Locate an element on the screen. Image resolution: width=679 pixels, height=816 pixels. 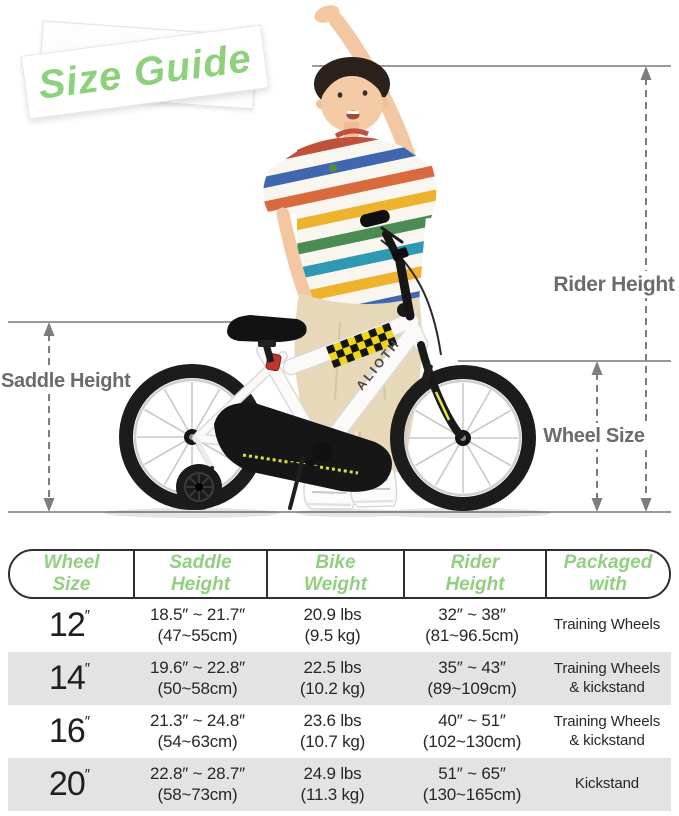
cell-bike-weight: 22.5 lbs (10.2 kg) is located at coordinates (332, 677).